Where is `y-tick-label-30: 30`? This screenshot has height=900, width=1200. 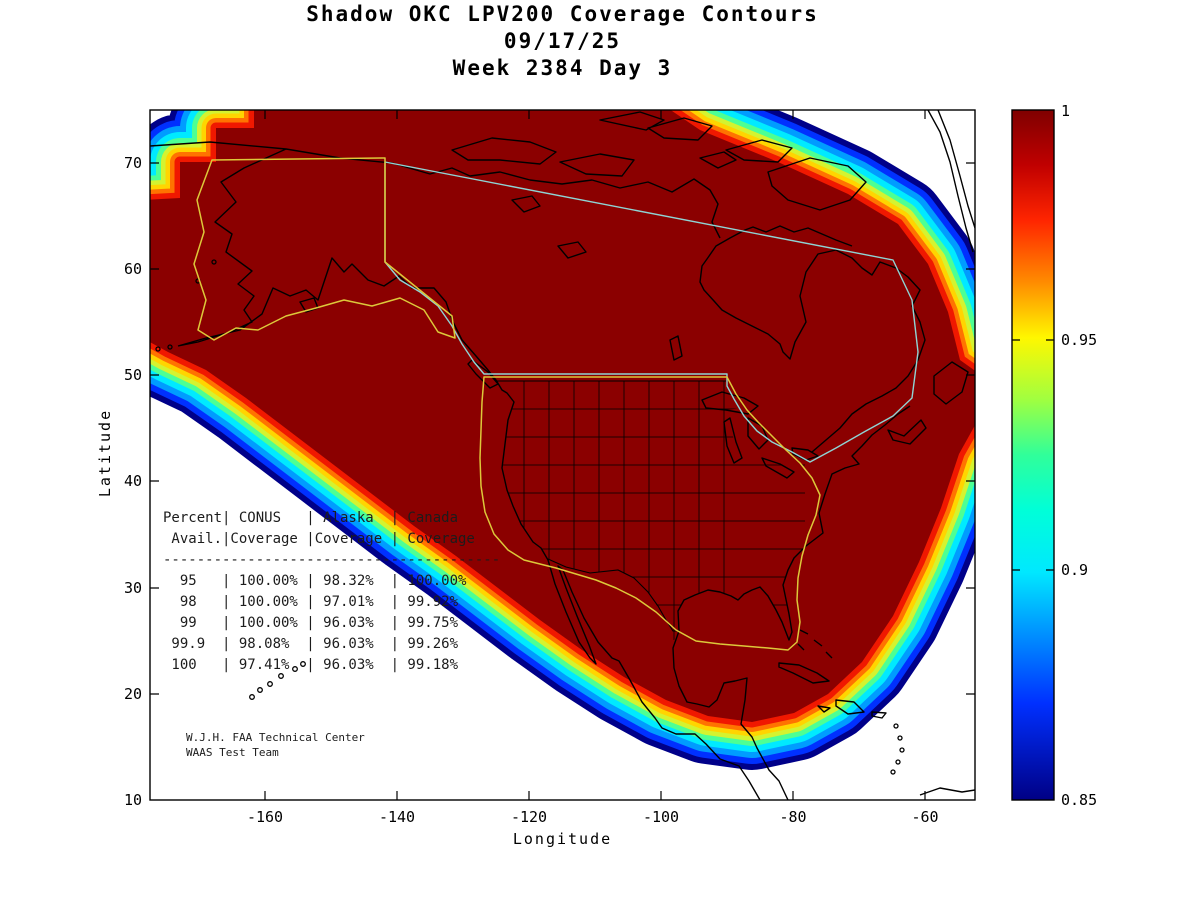 y-tick-label-30: 30 is located at coordinates (132, 588).